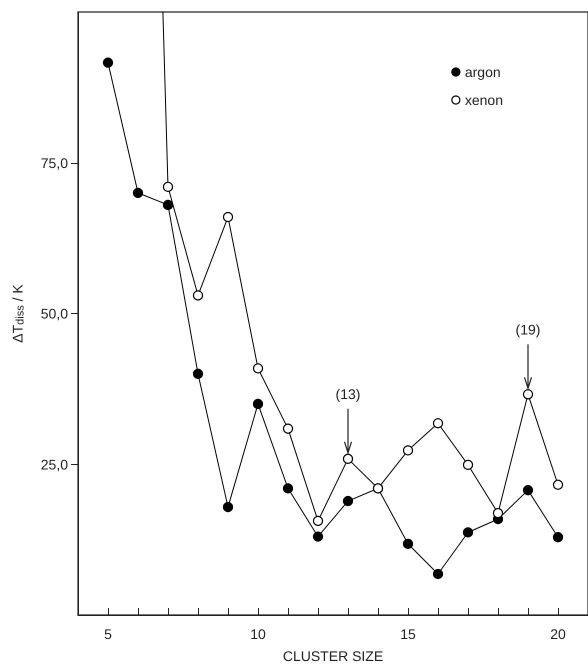 The height and width of the screenshot is (668, 588). What do you see at coordinates (484, 100) in the screenshot?
I see `legend-label: xenon` at bounding box center [484, 100].